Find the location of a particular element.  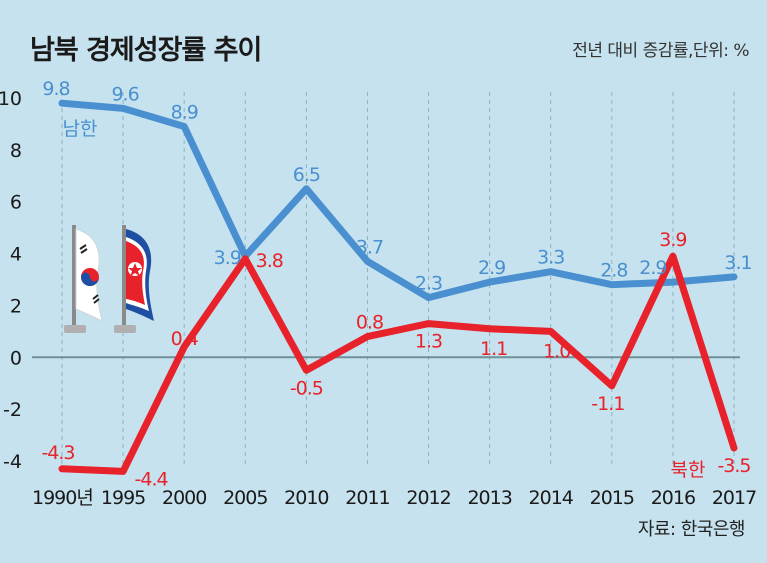

south-data-label: 2.8 is located at coordinates (613, 271).